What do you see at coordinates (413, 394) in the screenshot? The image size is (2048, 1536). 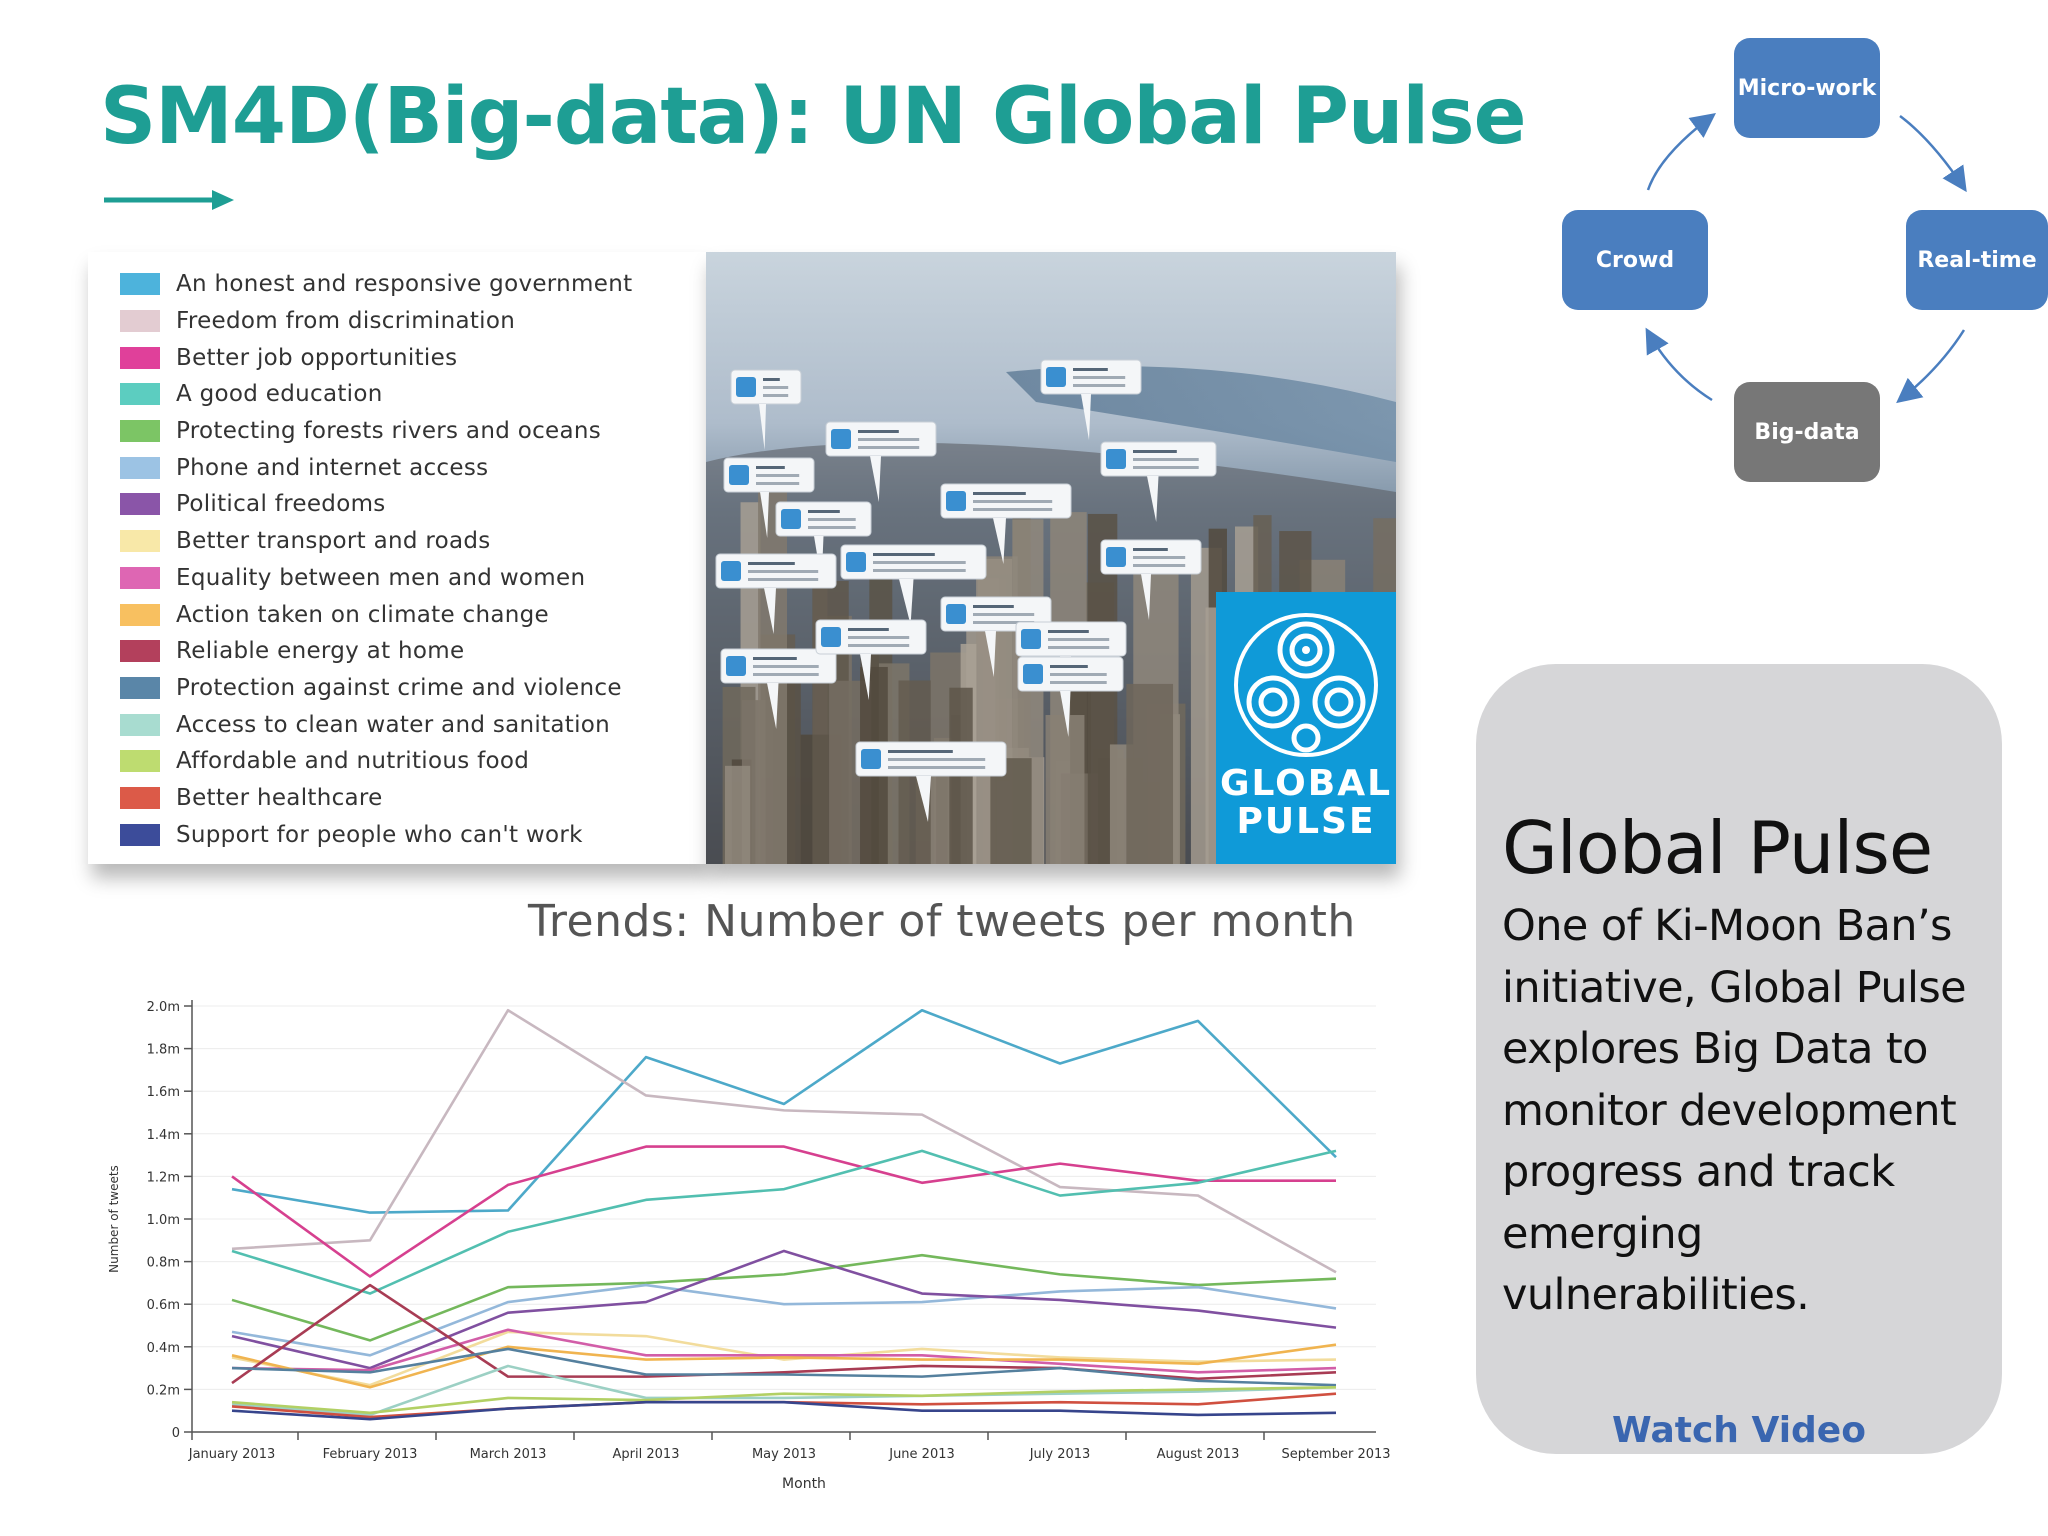 I see `legend-item: A good education` at bounding box center [413, 394].